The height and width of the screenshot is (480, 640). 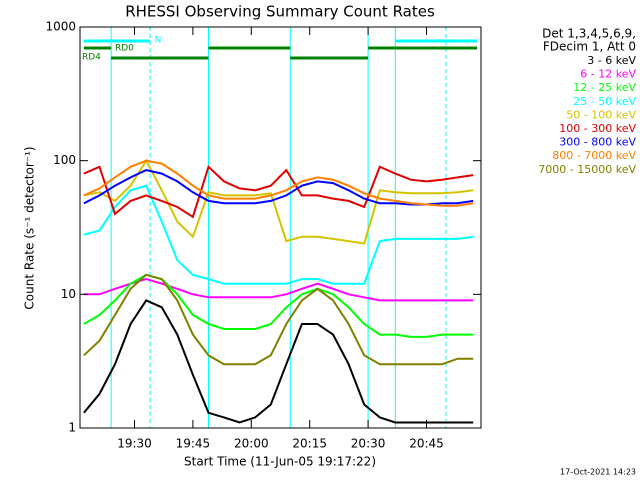 I want to click on footer: 17-Oct-2021 14:23, so click(x=598, y=472).